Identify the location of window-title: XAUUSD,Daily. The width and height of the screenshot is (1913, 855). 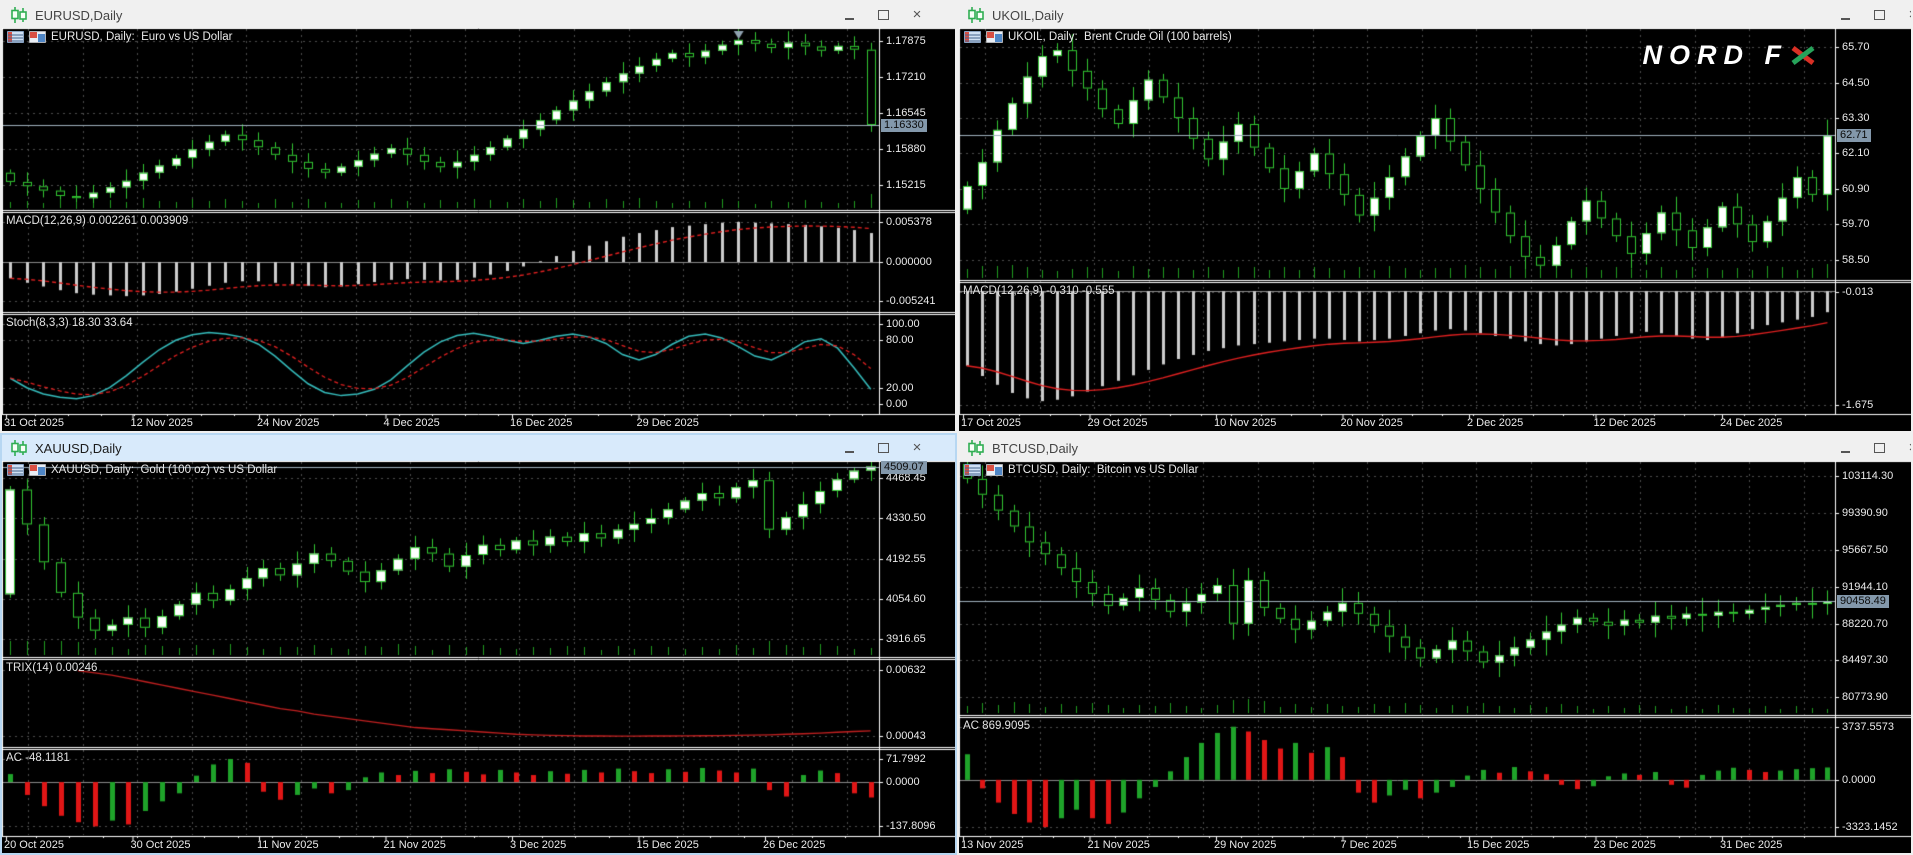
(78, 448).